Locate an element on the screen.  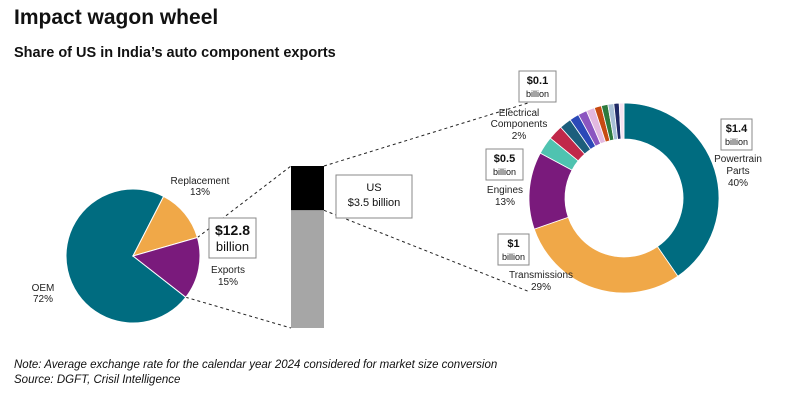
source-text: Source: DGFT, Crisil Intelligence is located at coordinates (97, 380).